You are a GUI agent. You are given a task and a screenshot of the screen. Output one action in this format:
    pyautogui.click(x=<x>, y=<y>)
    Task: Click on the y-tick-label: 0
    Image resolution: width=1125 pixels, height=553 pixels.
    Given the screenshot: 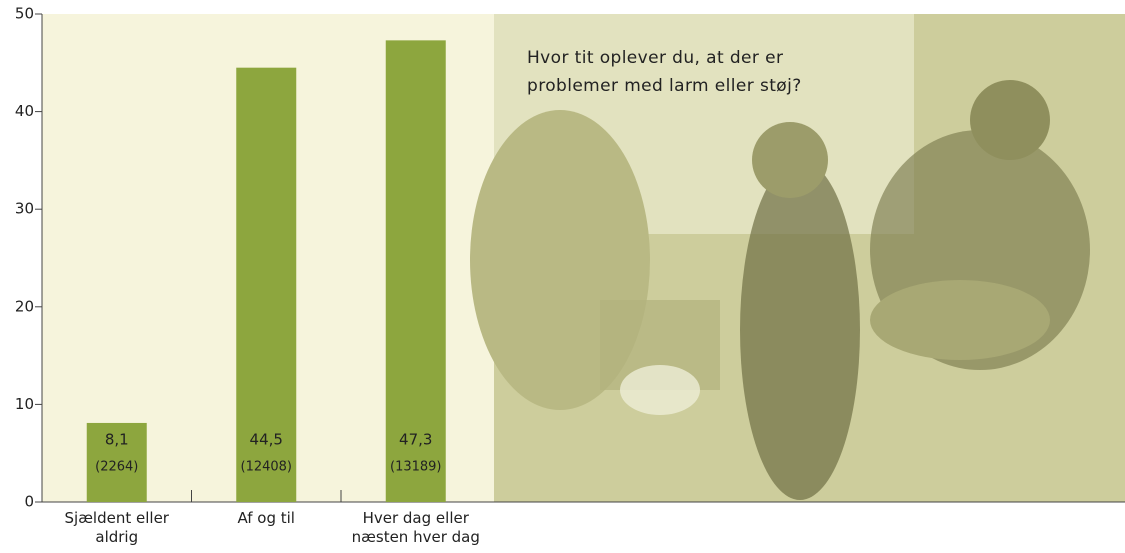 What is the action you would take?
    pyautogui.click(x=29, y=502)
    